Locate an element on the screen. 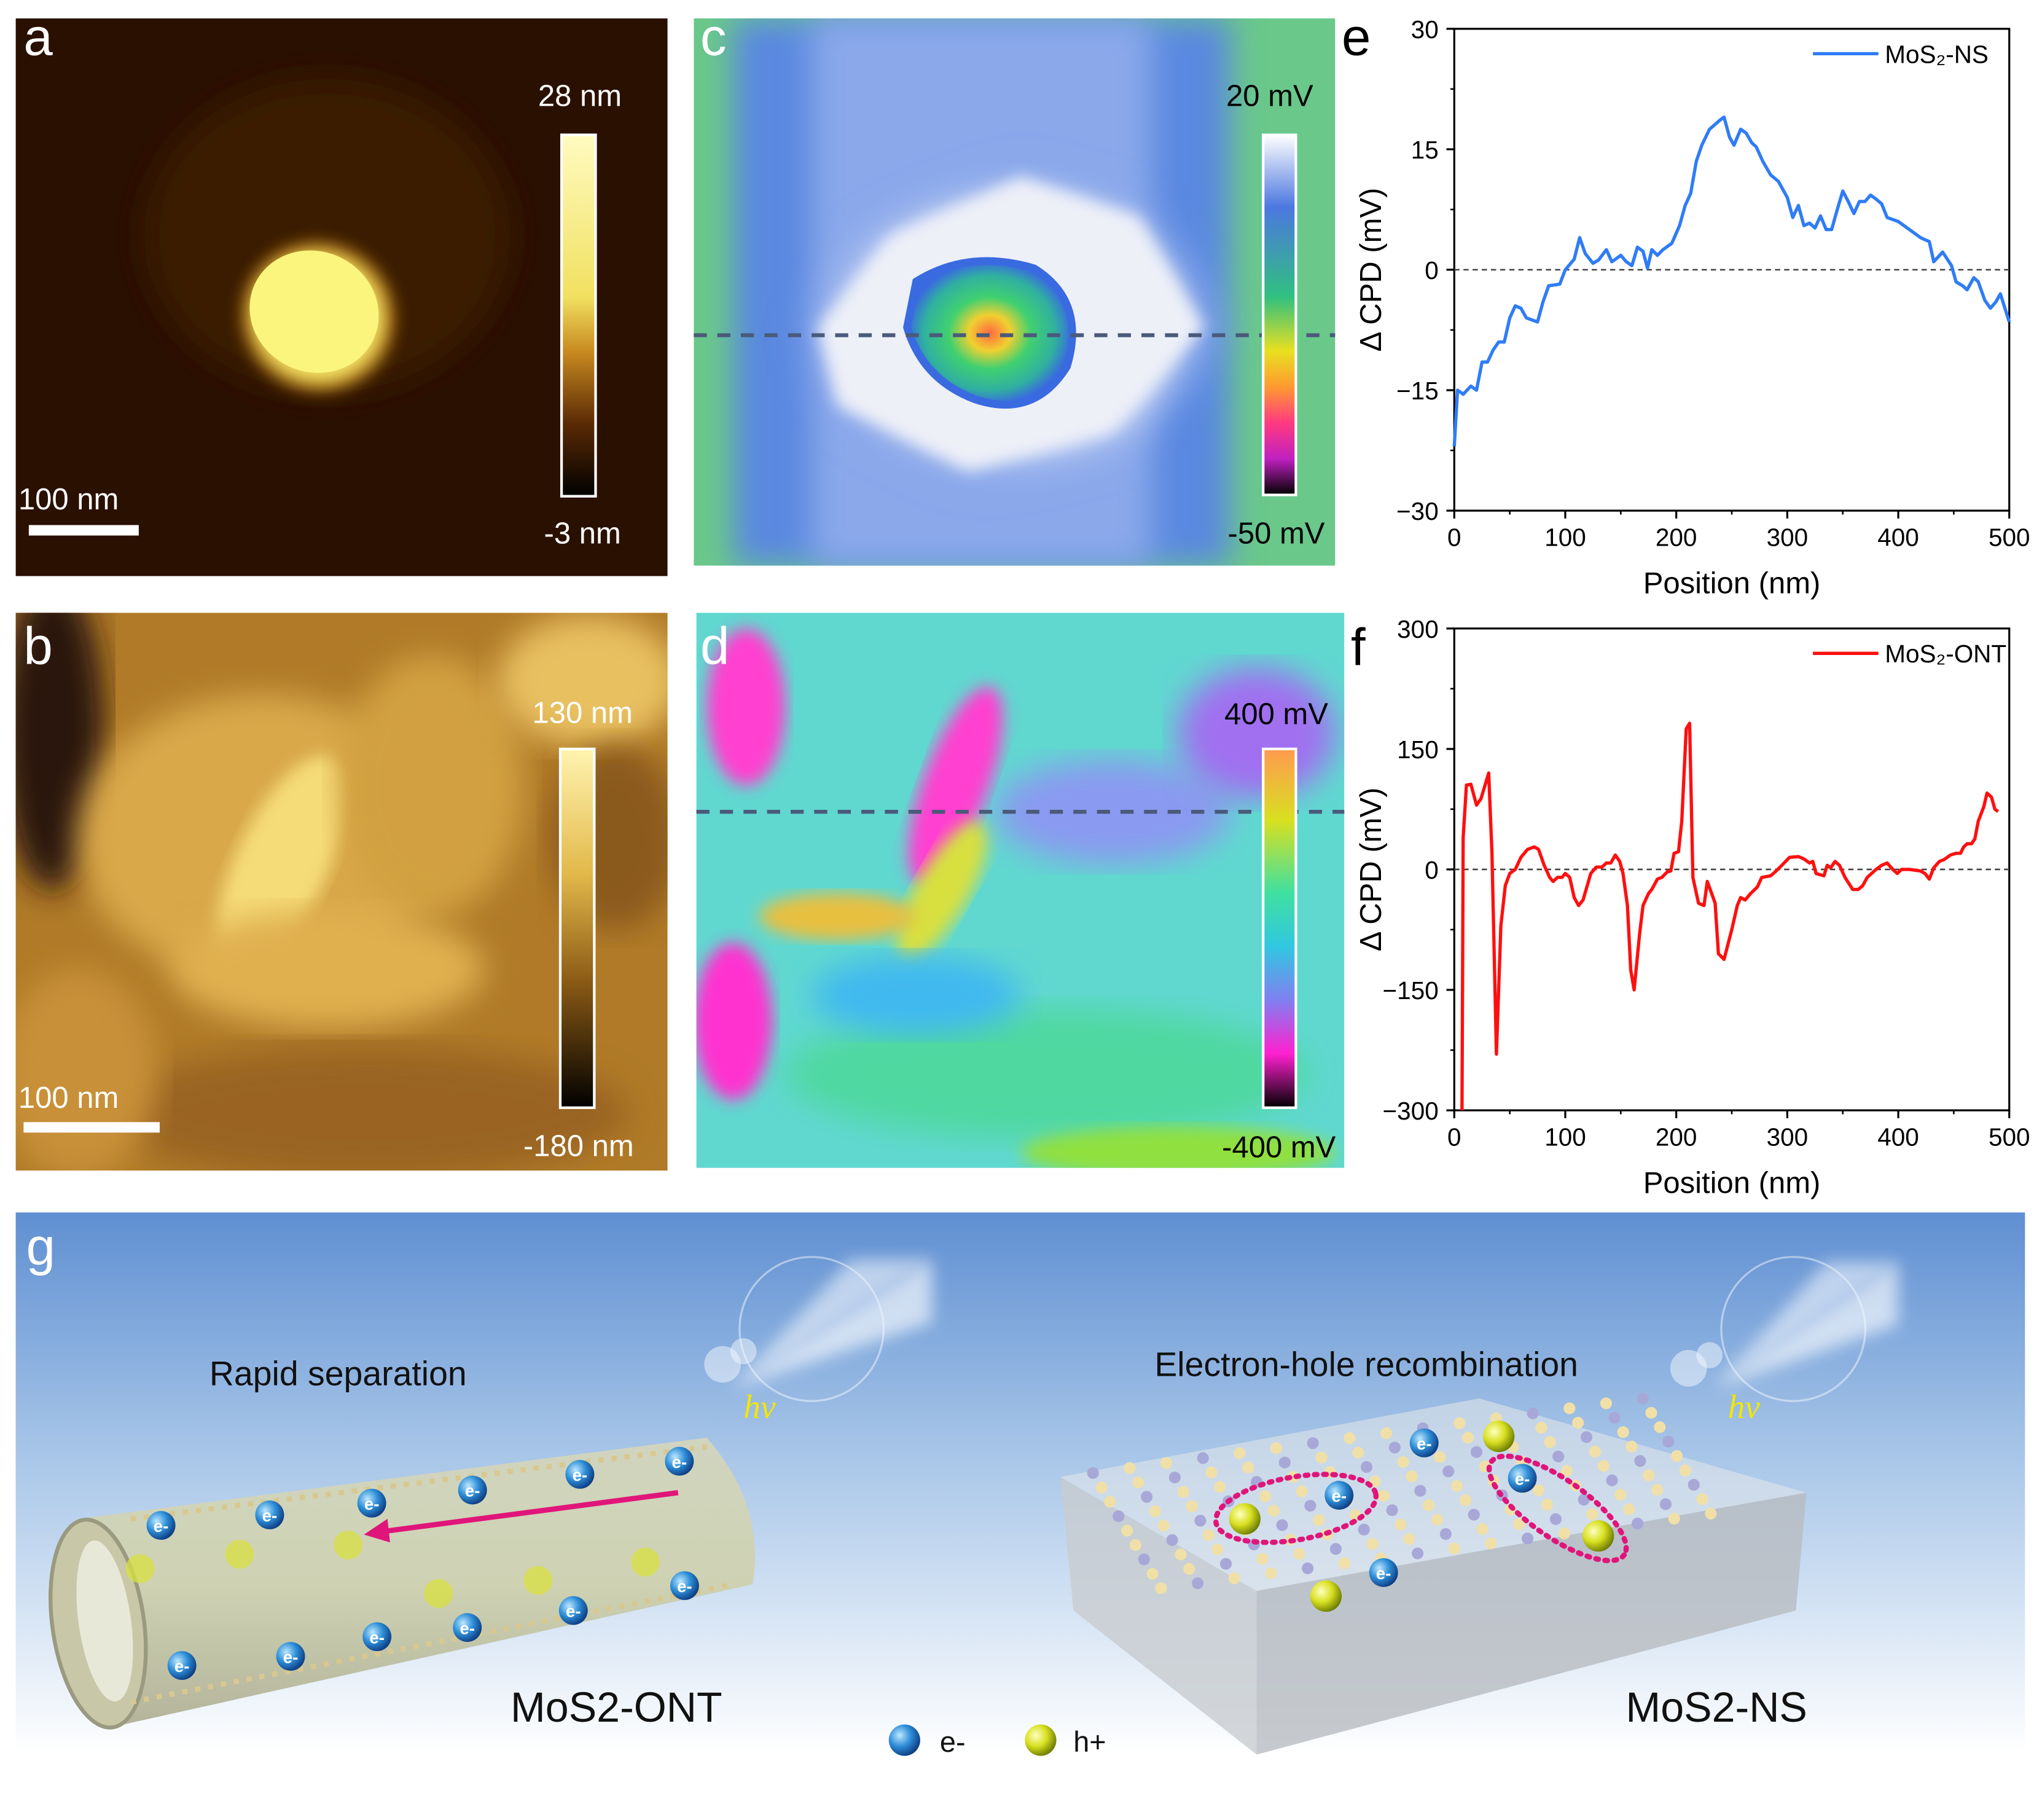 Image resolution: width=2042 pixels, height=1820 pixels. x-tick-label: 500 is located at coordinates (2009, 538).